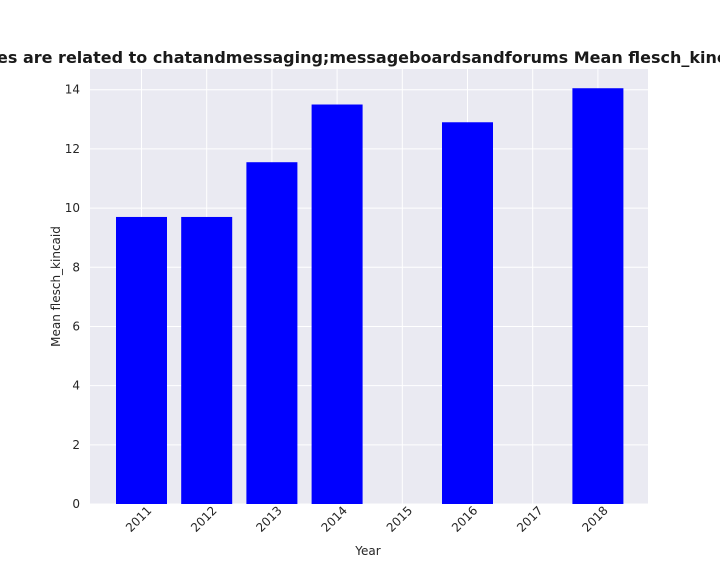  Describe the element at coordinates (272, 333) in the screenshot. I see `bar-2013` at that location.